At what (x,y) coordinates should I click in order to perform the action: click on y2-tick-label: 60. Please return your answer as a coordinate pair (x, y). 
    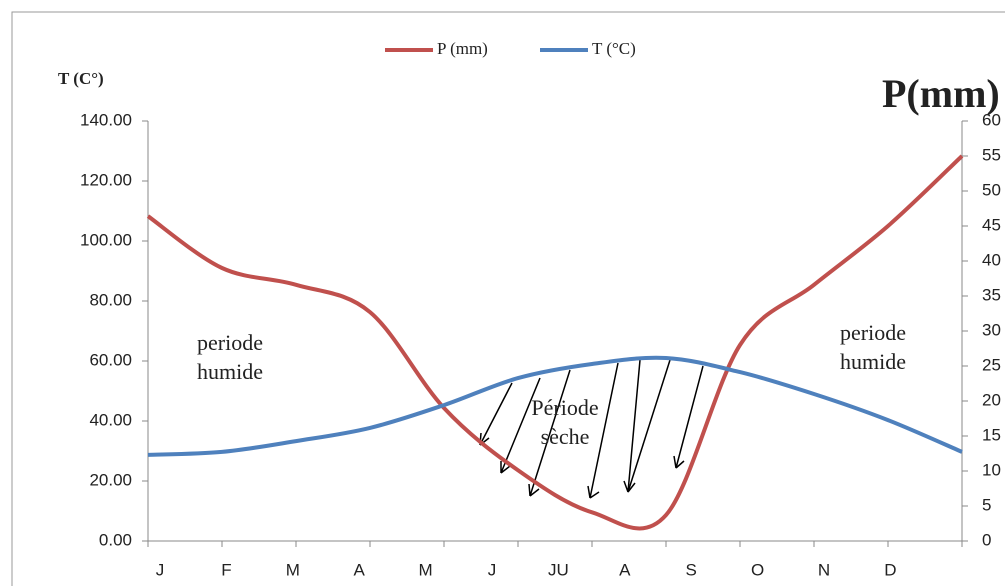
    Looking at the image, I should click on (991, 119).